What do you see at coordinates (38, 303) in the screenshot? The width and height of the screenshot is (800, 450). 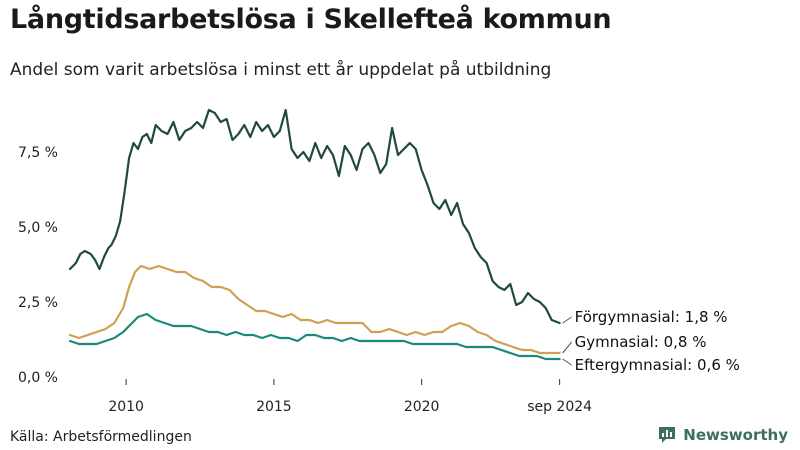 I see `y-tick-label: 2,5 %` at bounding box center [38, 303].